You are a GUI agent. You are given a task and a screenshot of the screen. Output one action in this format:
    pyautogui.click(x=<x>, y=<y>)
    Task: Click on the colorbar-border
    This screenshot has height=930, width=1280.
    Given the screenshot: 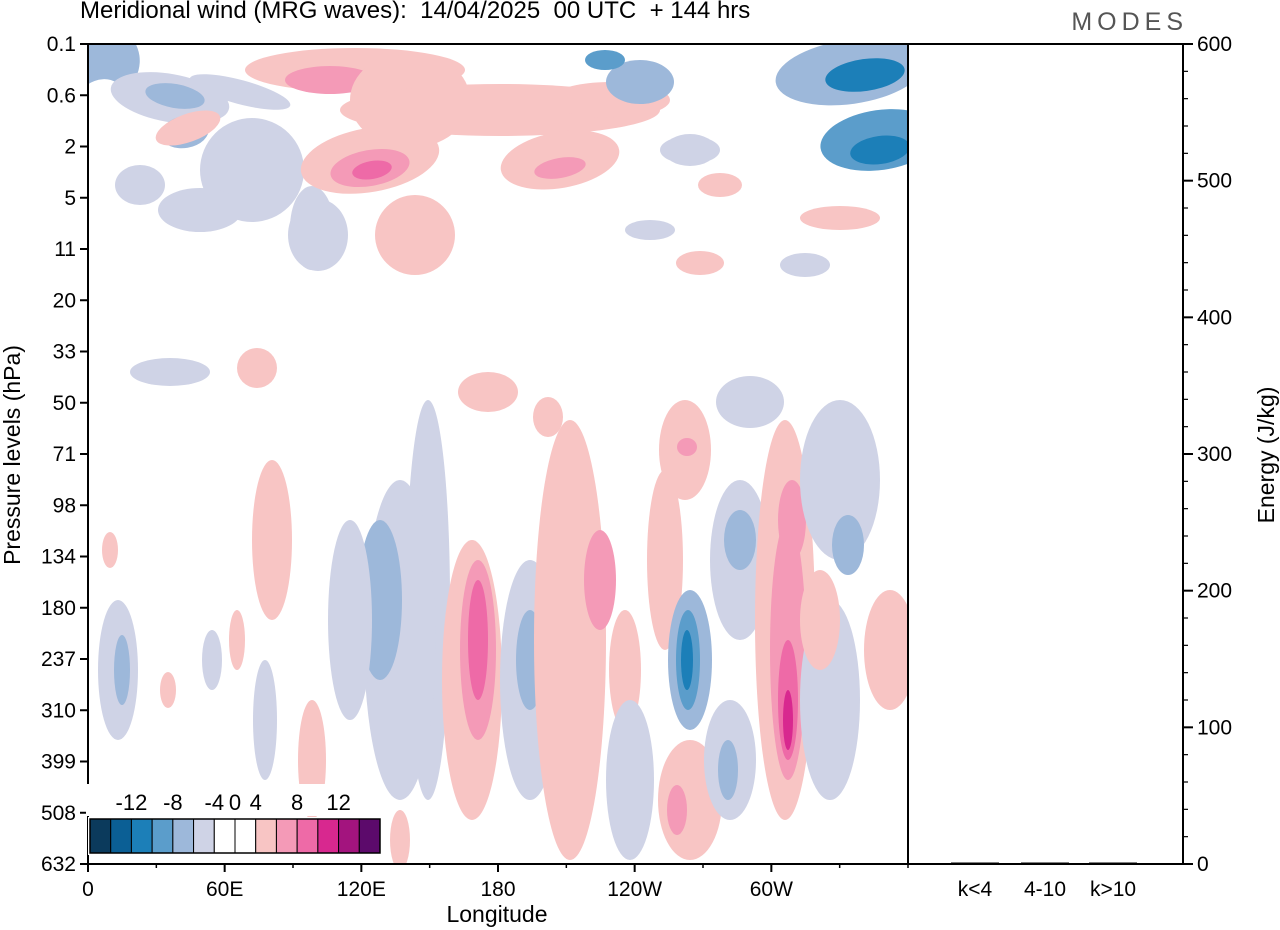 What is the action you would take?
    pyautogui.click(x=235, y=836)
    